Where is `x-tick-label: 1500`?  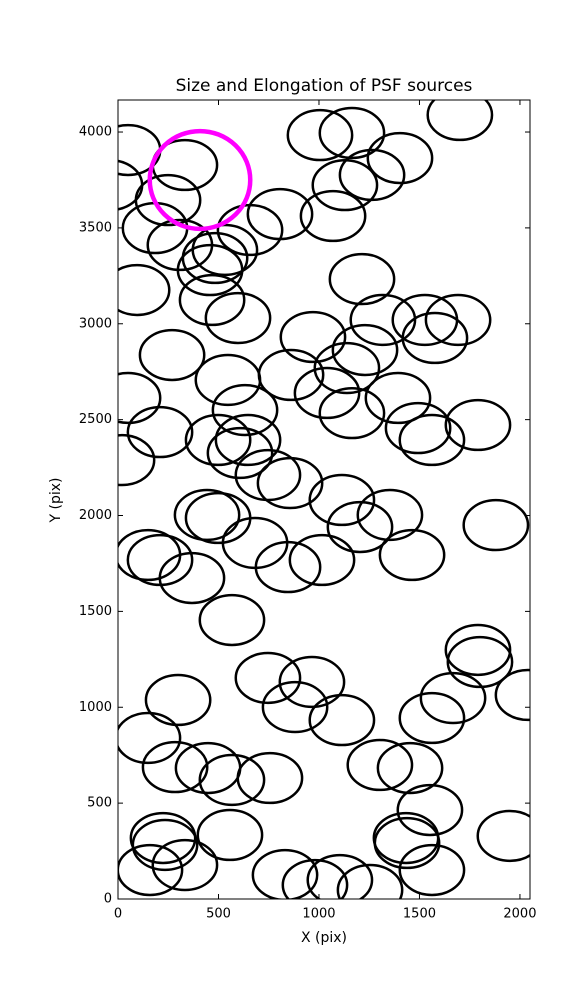
x-tick-label: 1500 is located at coordinates (419, 914).